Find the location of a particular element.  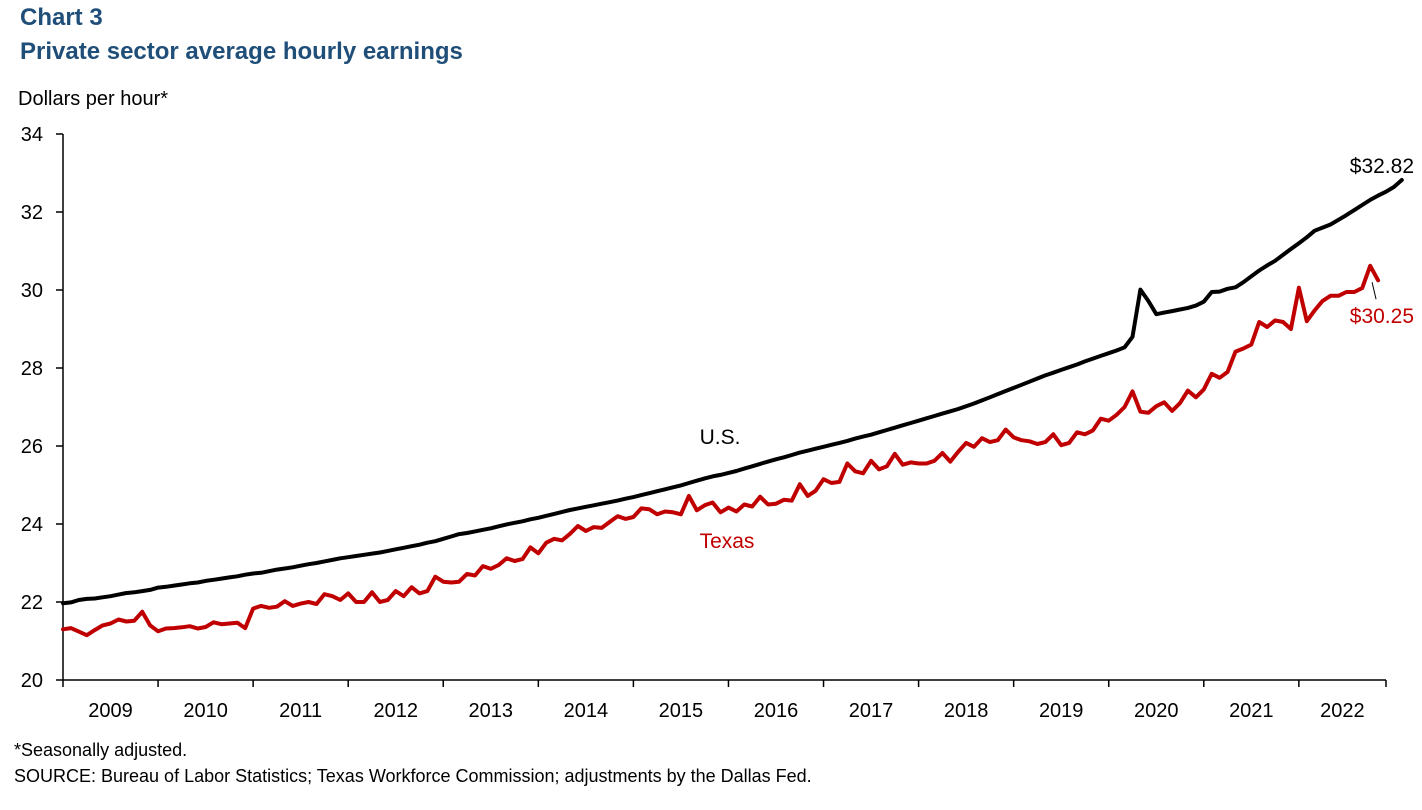

x-tick-label: 2016 is located at coordinates (776, 711).